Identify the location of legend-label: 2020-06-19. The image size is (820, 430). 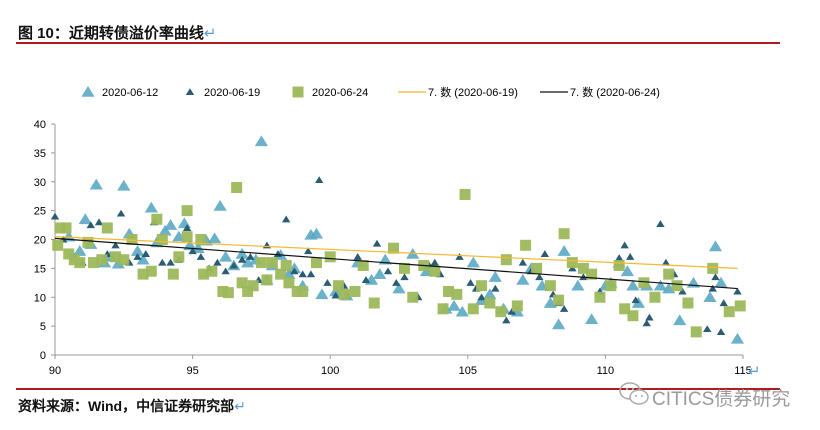
(232, 93).